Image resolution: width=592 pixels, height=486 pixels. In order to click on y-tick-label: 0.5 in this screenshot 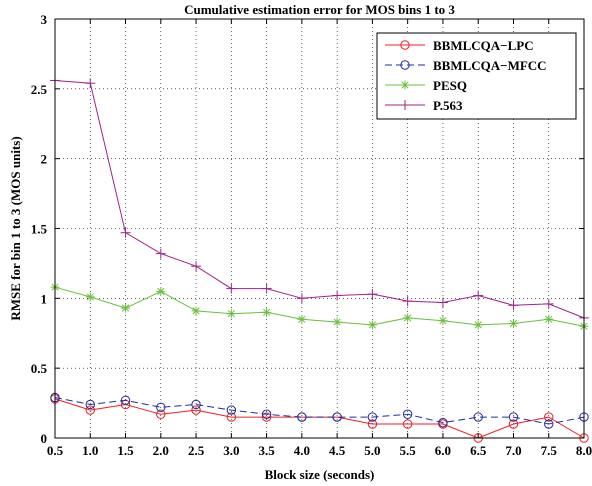, I will do `click(39, 368)`.